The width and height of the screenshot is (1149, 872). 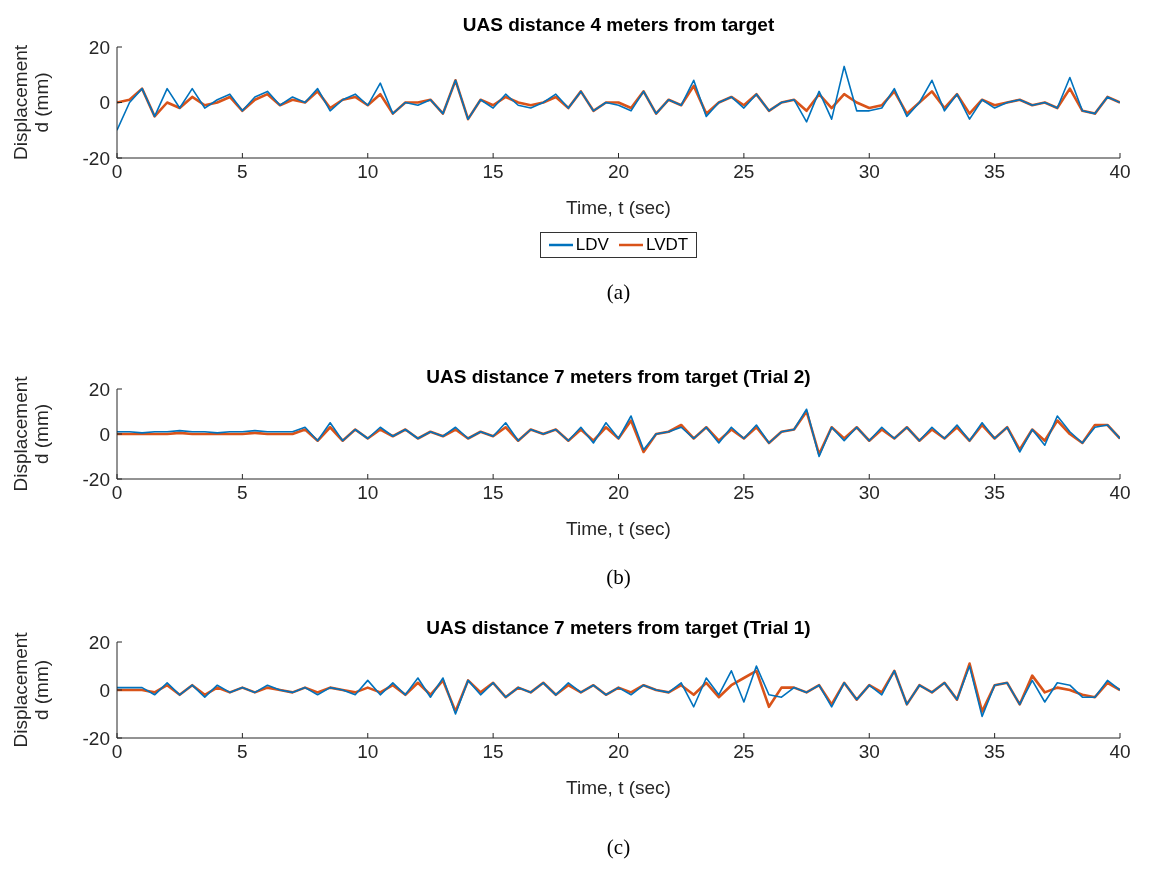 What do you see at coordinates (667, 245) in the screenshot?
I see `legend-label: LVDT` at bounding box center [667, 245].